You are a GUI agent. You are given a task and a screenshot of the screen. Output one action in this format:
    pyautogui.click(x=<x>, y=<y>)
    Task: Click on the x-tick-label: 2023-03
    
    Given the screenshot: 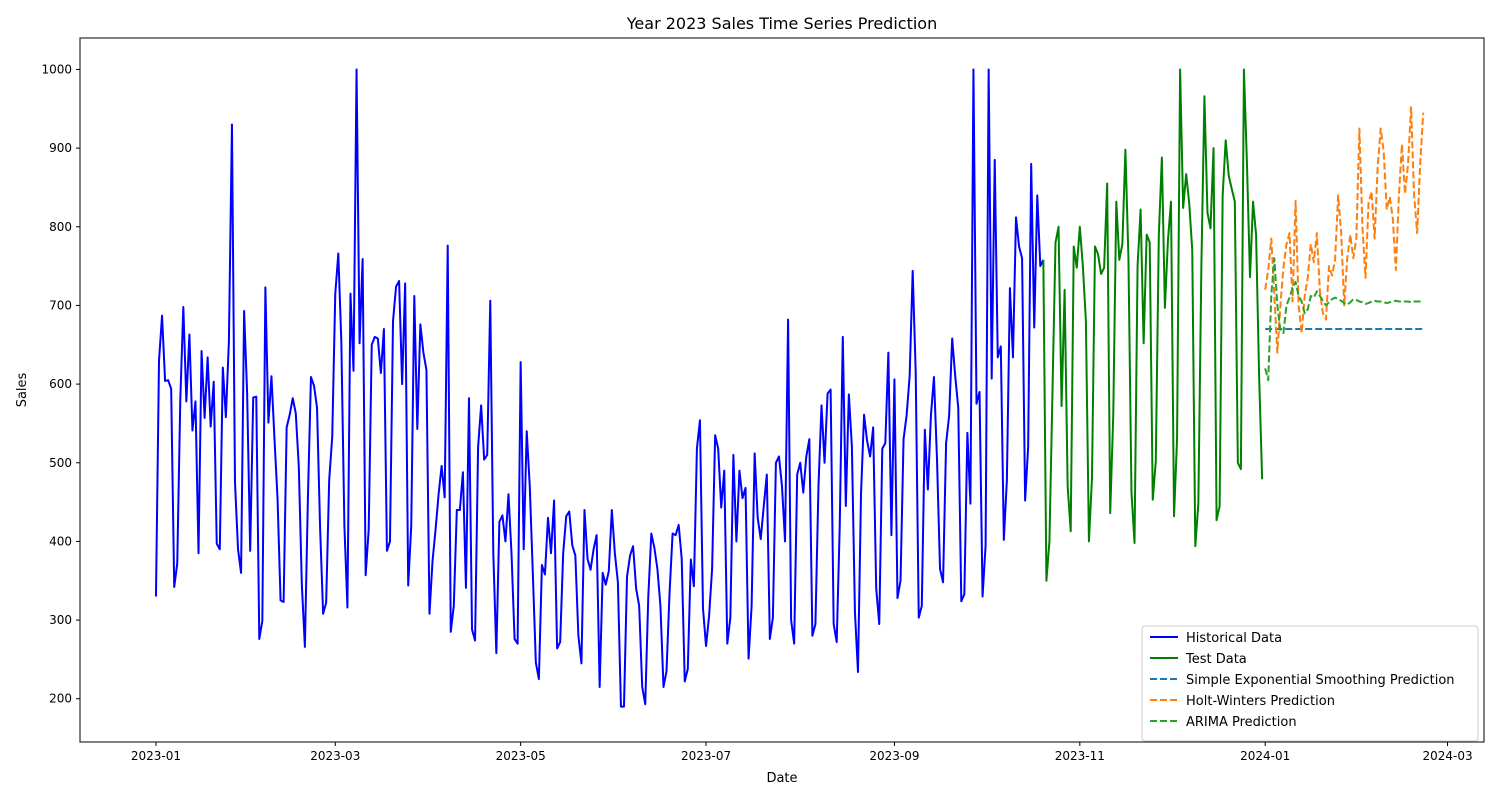 What is the action you would take?
    pyautogui.click(x=335, y=756)
    